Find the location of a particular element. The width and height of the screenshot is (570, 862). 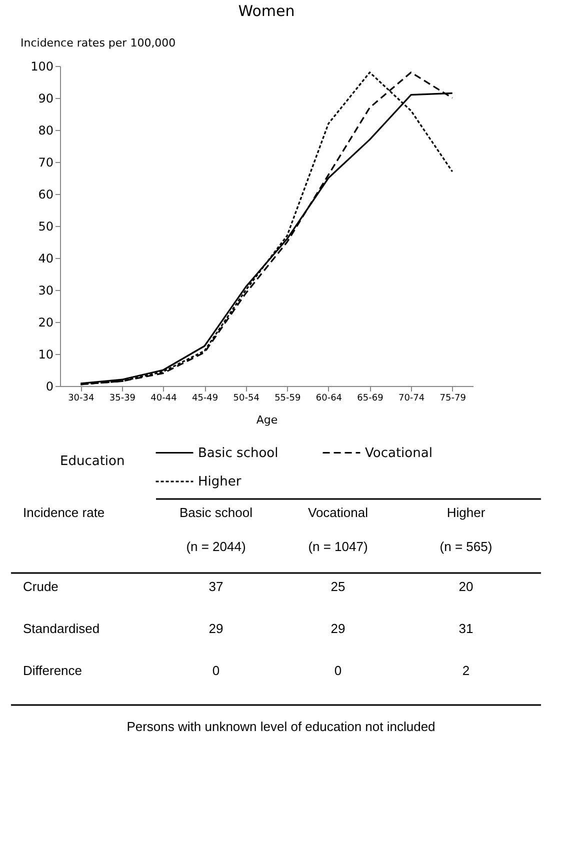

y-tick-label: 40 is located at coordinates (46, 259).